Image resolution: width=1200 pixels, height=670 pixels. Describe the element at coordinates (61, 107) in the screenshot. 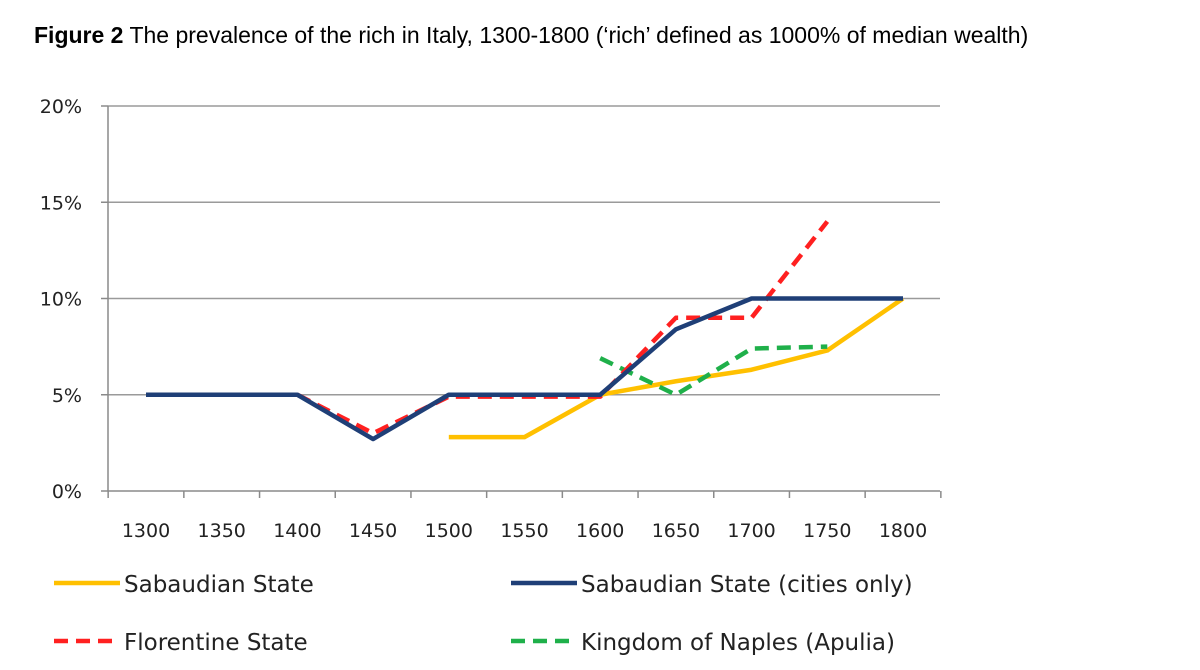

I see `y-tick-label: 20%` at that location.